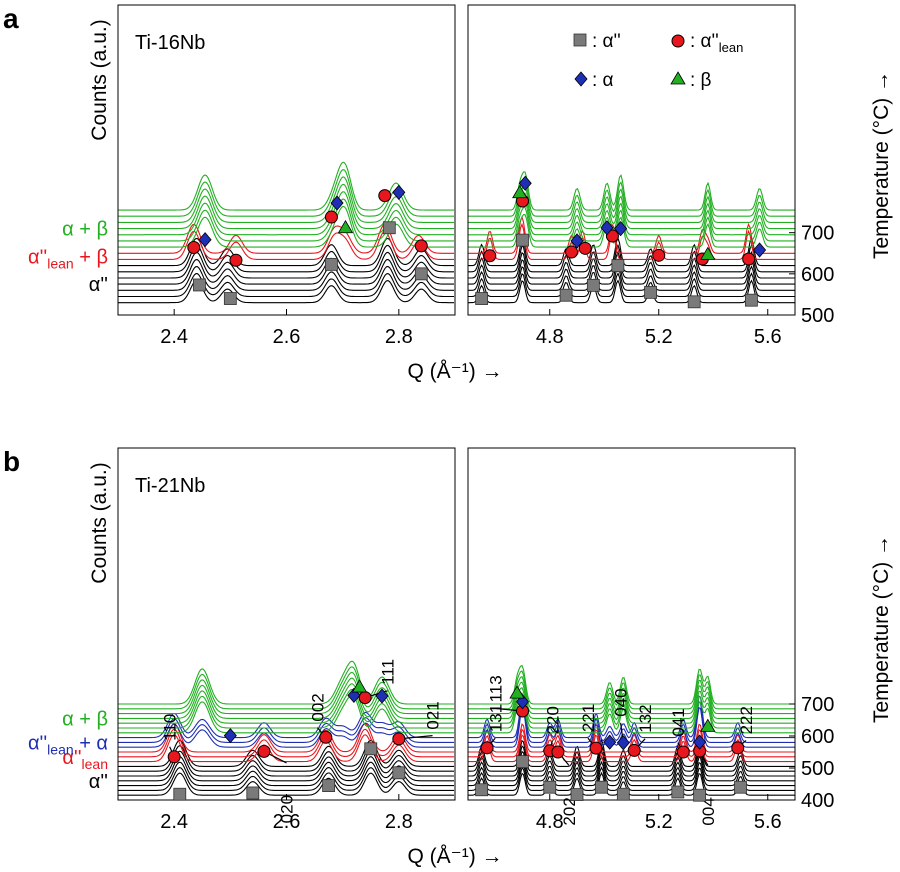 The image size is (900, 872). I want to click on axis-frame, so click(631, 624).